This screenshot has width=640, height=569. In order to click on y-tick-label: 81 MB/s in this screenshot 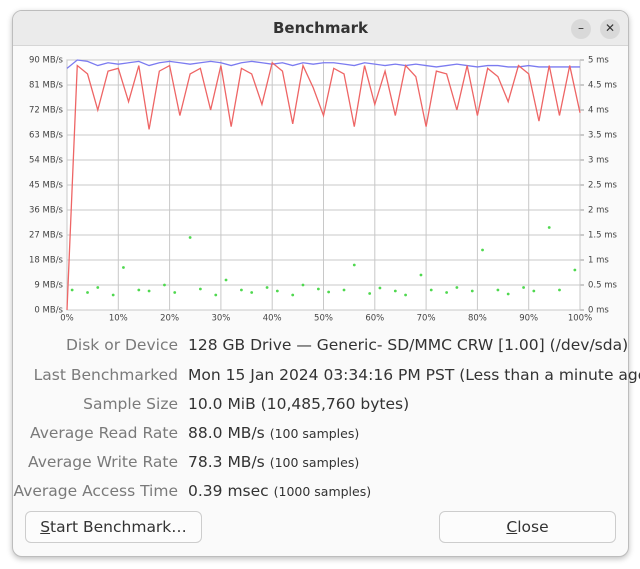, I will do `click(46, 86)`.